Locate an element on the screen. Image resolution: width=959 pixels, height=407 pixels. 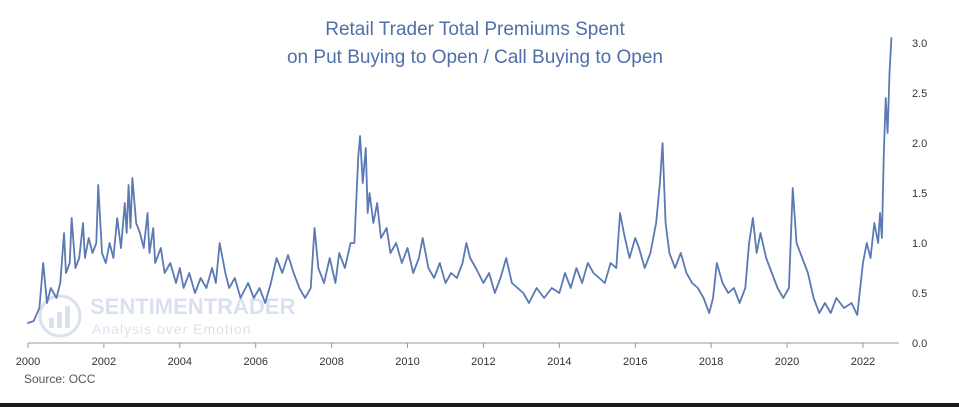
source-label: Source: OCC is located at coordinates (60, 379).